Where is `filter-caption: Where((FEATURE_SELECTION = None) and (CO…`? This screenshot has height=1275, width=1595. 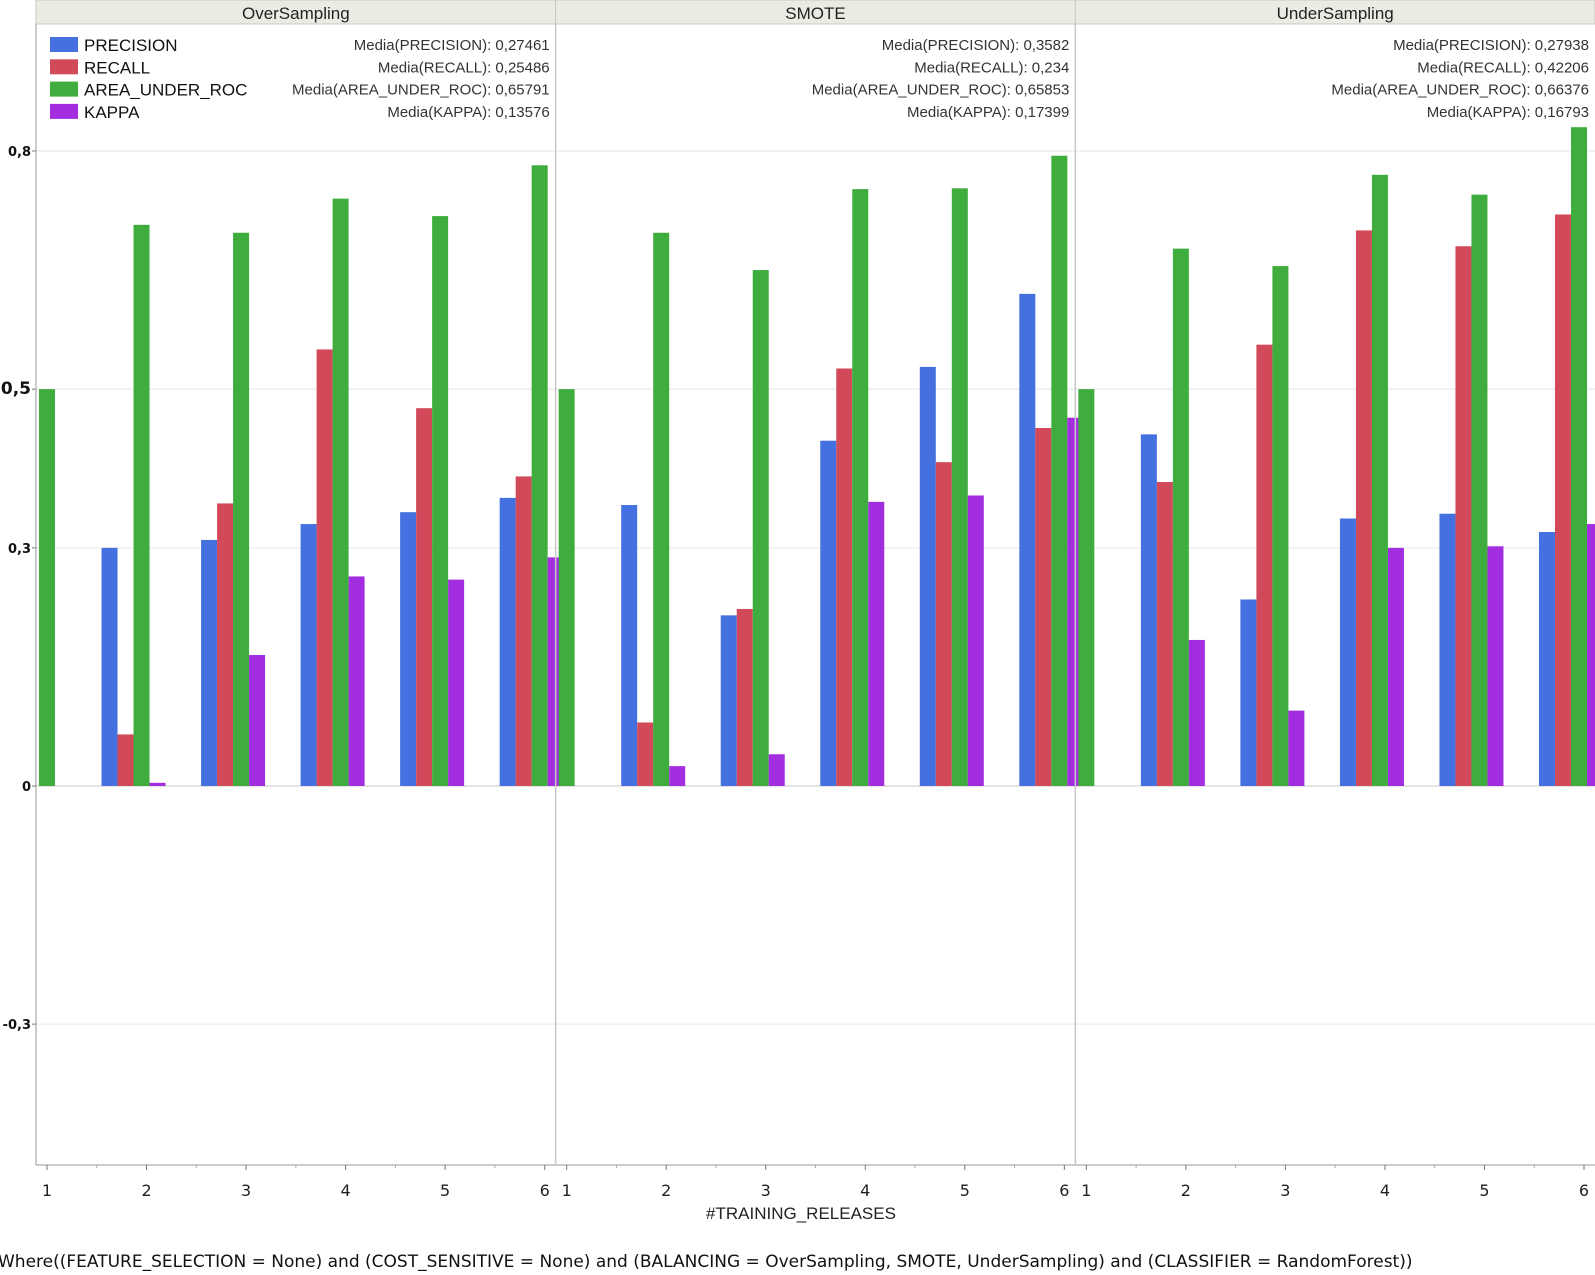
filter-caption: Where((FEATURE_SELECTION = None) and (CO… is located at coordinates (706, 1262).